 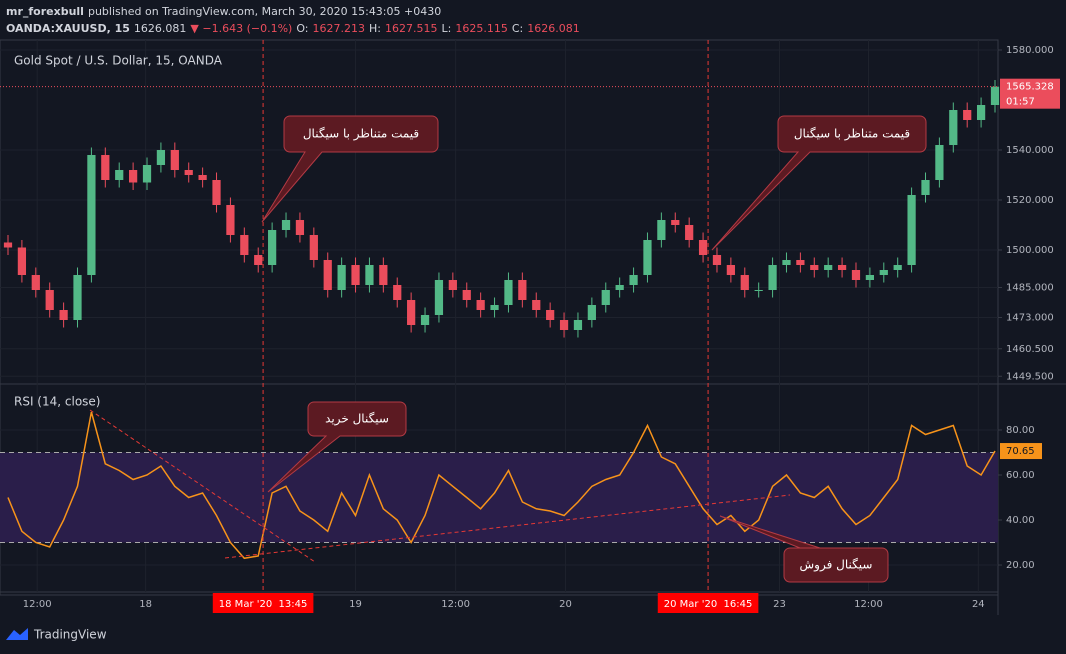 I want to click on y-tick-label: 1449.500, so click(x=1030, y=376).